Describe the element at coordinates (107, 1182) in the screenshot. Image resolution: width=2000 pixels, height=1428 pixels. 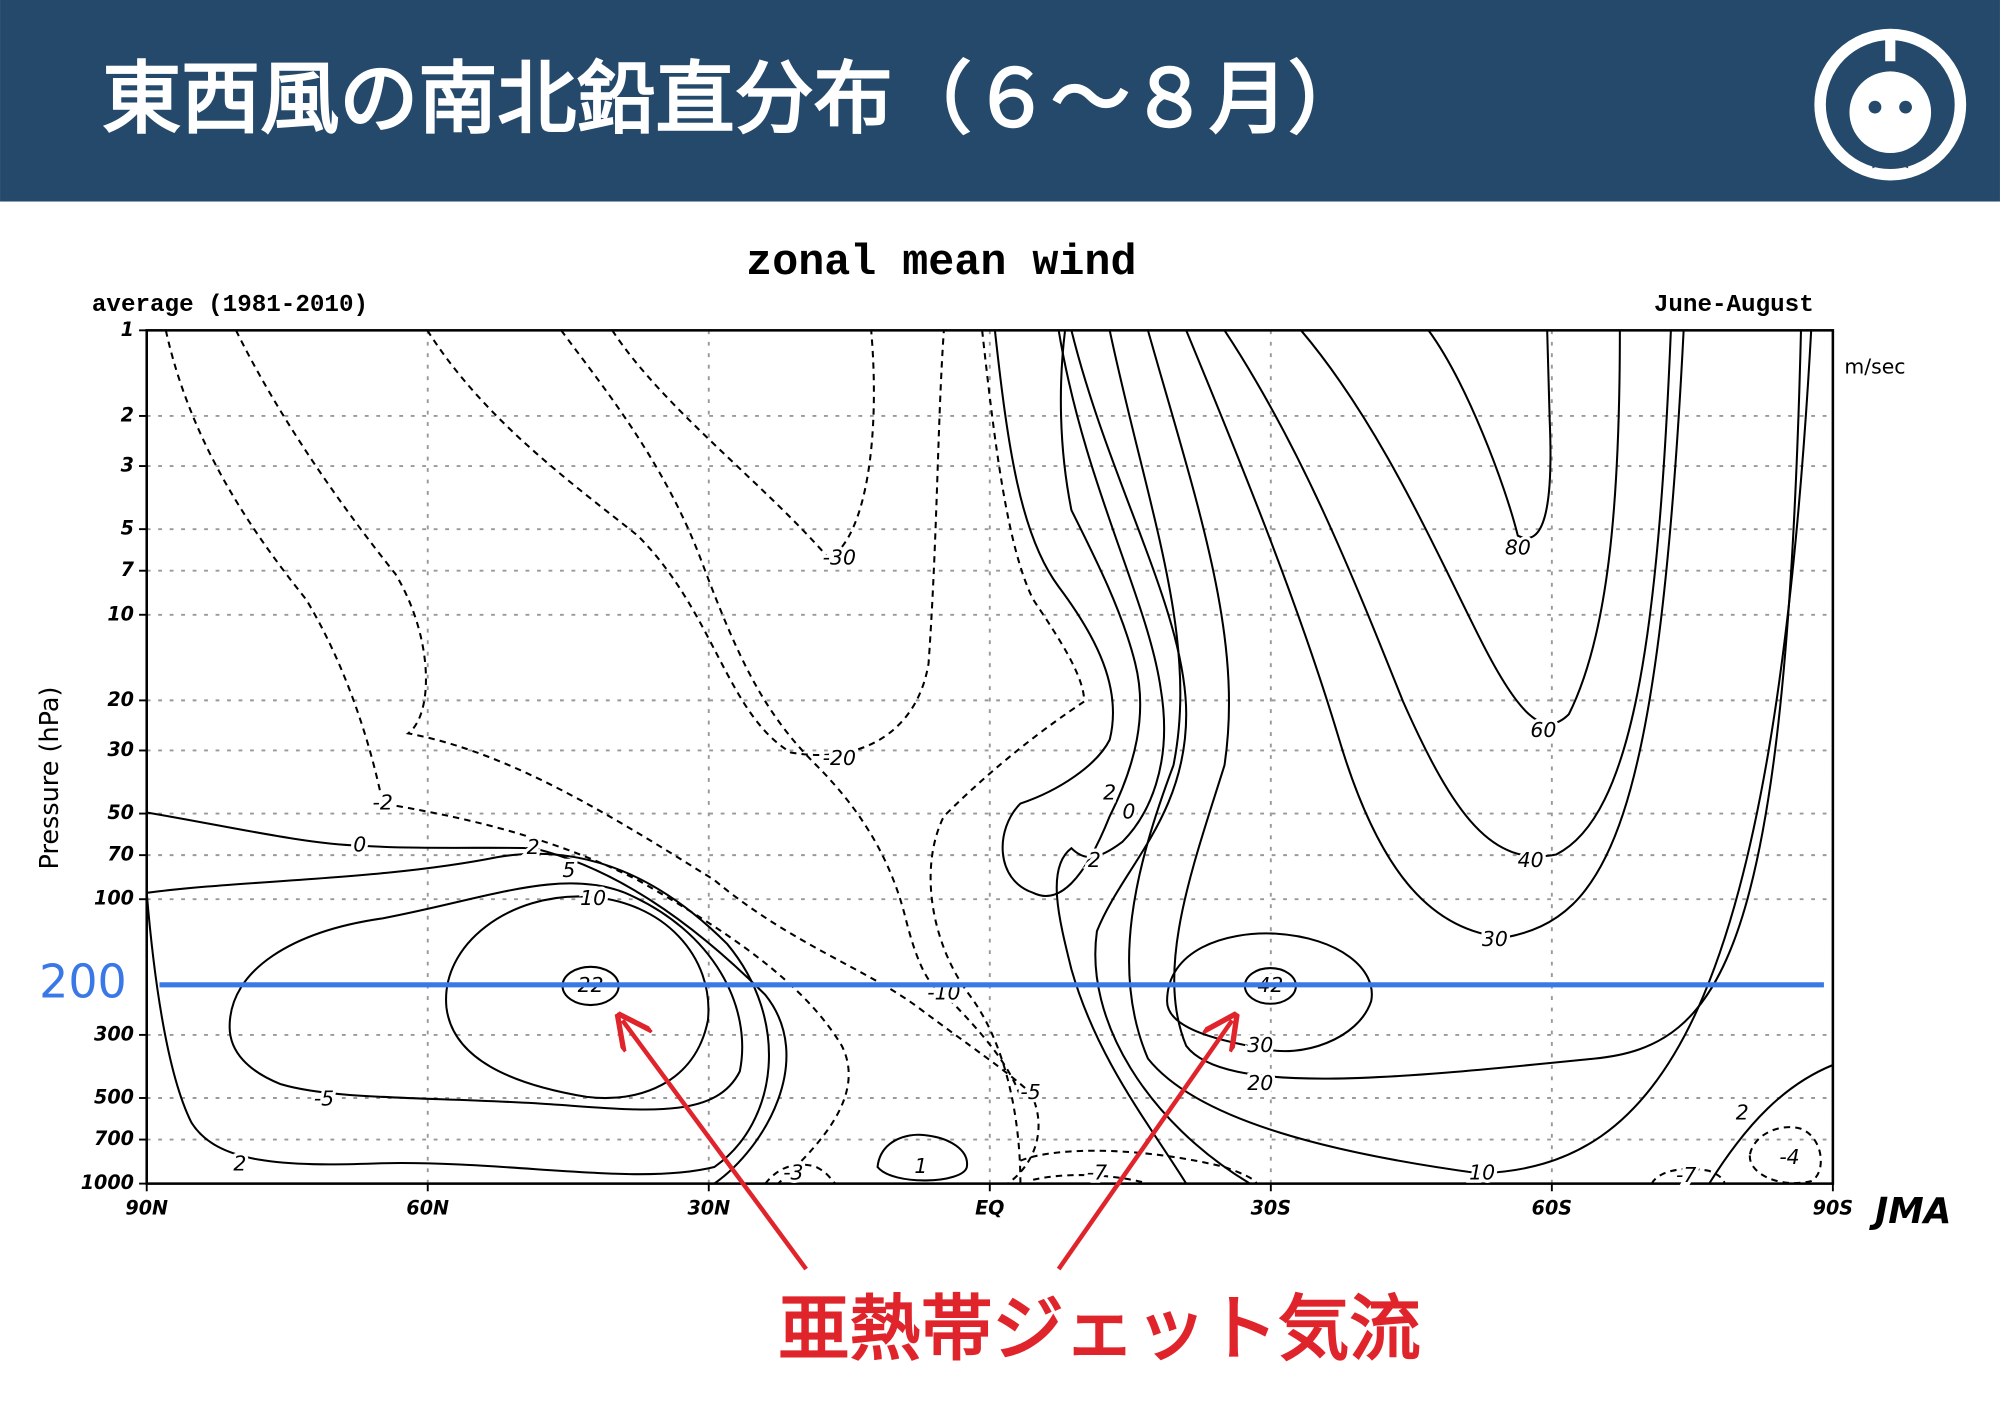
I see `y-tick-label: 1000` at that location.